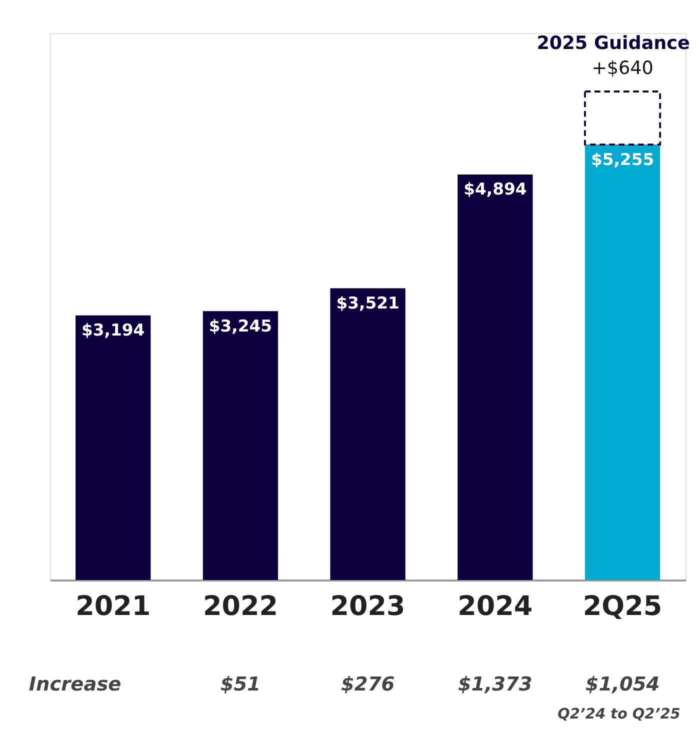 The width and height of the screenshot is (700, 743). I want to click on text: $276, so click(368, 684).